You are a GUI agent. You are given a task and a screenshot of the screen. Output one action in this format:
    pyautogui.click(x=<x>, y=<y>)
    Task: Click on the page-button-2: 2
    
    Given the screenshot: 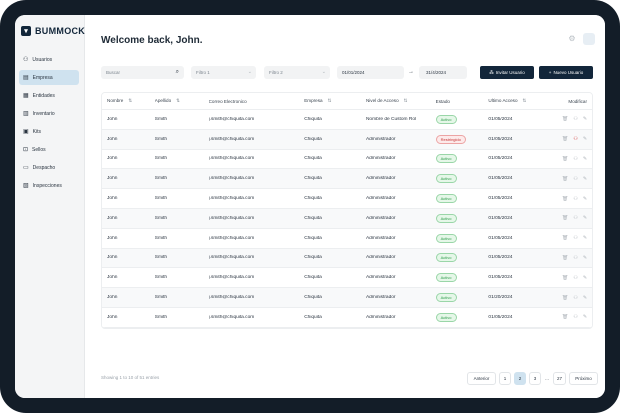 What is the action you would take?
    pyautogui.click(x=520, y=378)
    